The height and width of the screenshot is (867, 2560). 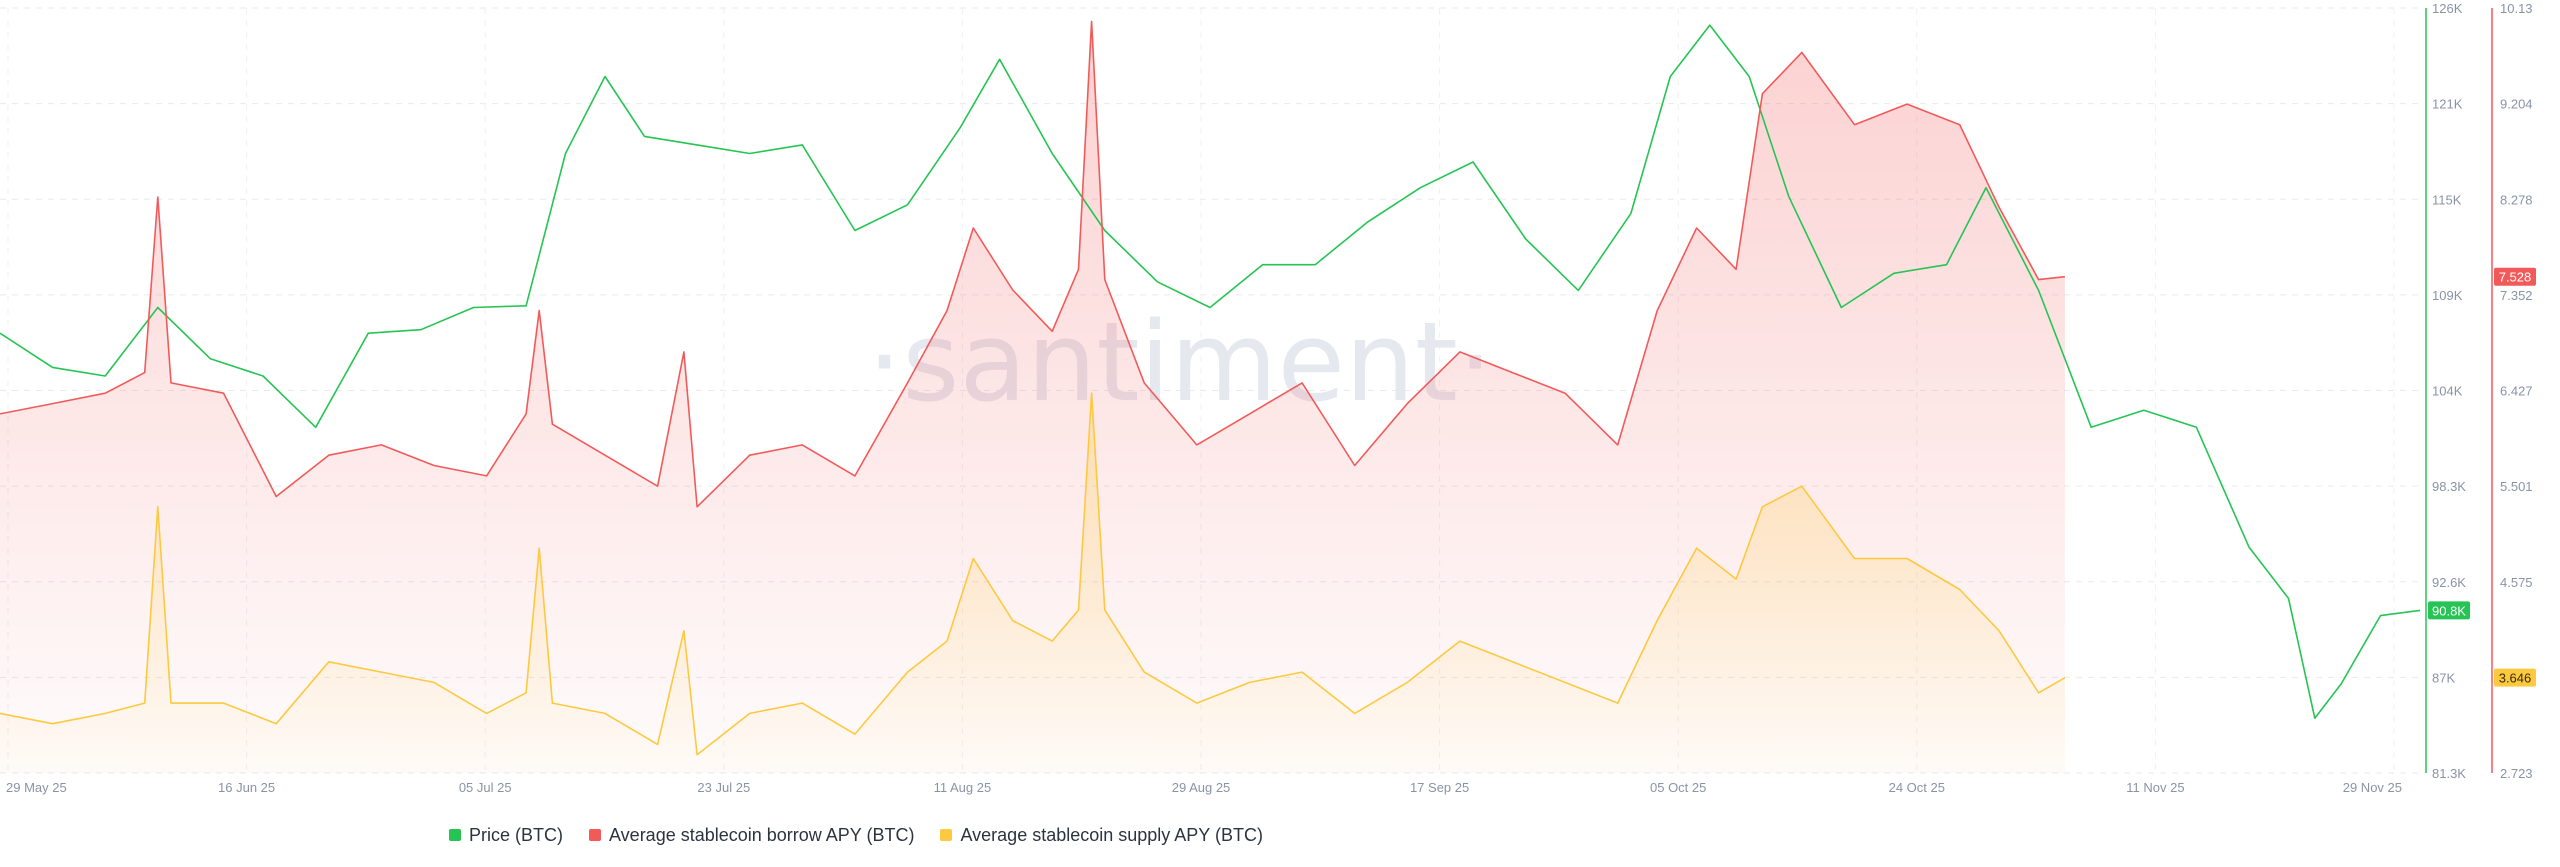 What do you see at coordinates (1917, 787) in the screenshot?
I see `x-tick-label: 24 Oct 25` at bounding box center [1917, 787].